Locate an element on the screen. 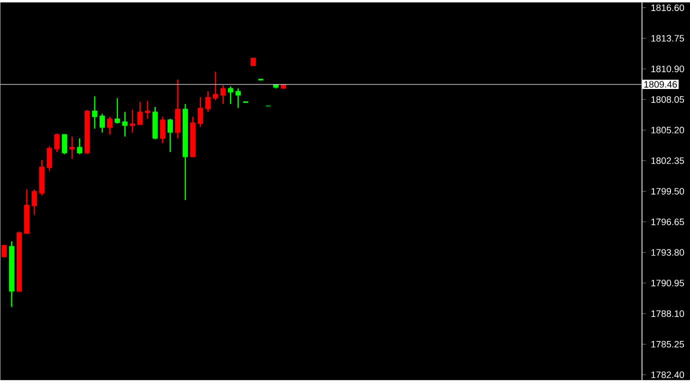 The image size is (690, 383). y-tick-label: 1793.80 is located at coordinates (667, 252).